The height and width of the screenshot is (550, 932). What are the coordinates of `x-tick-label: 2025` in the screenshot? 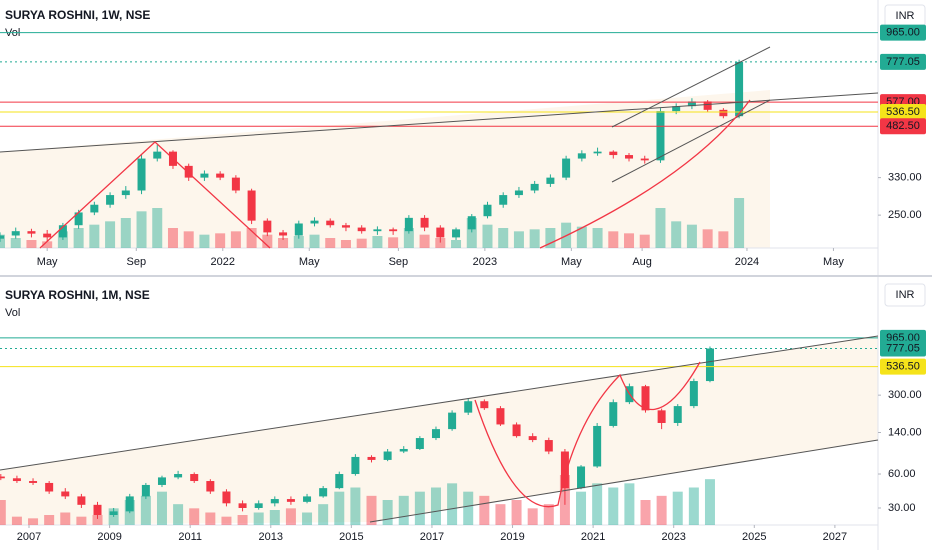 It's located at (754, 537).